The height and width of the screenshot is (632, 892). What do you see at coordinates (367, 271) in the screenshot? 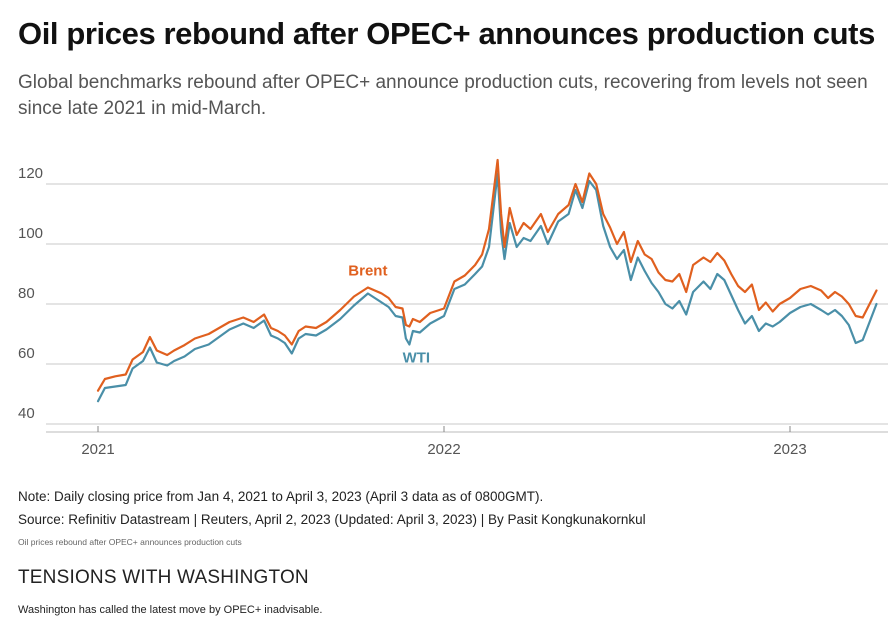
I see `series-label-brent: Brent` at bounding box center [367, 271].